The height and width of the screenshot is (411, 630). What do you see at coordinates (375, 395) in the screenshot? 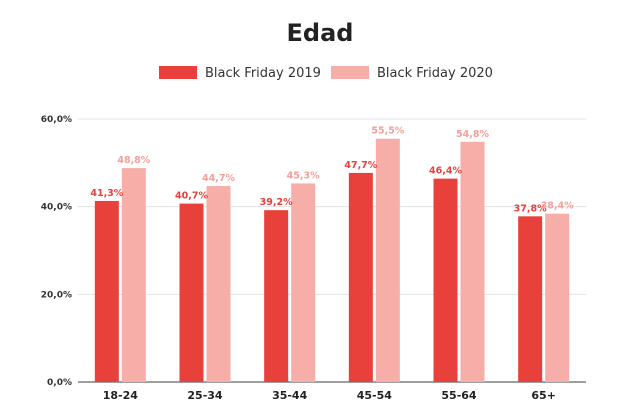
I see `x-tick-label: 45-54` at bounding box center [375, 395].